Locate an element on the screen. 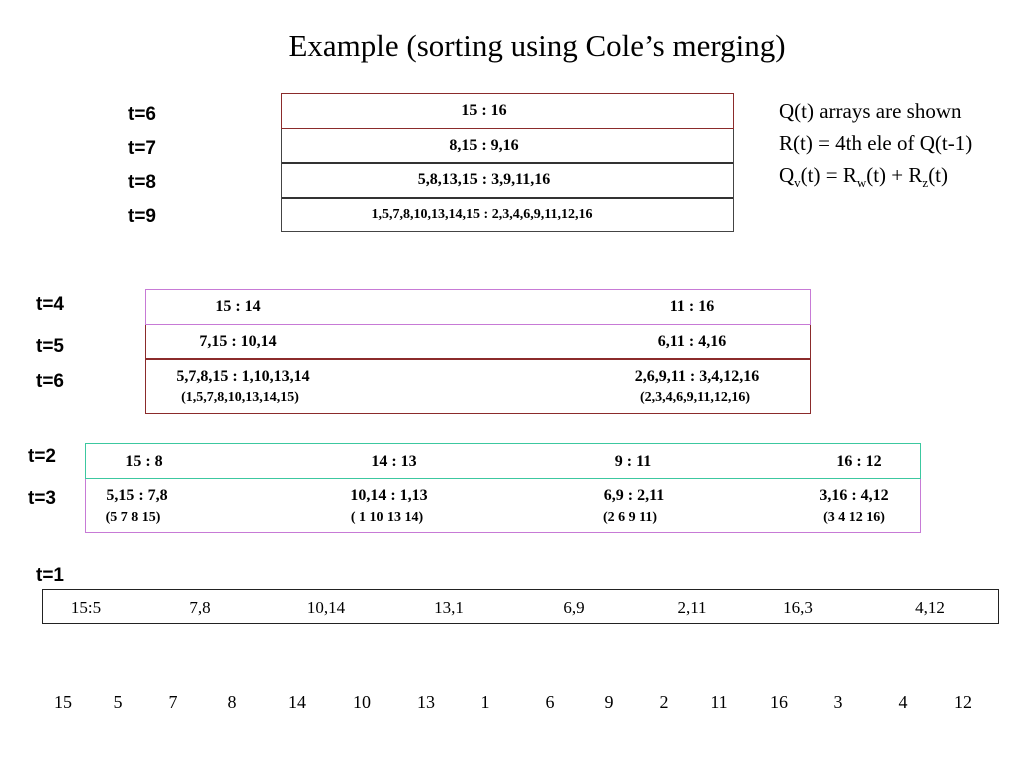 Image resolution: width=1024 pixels, height=768 pixels. input-value: 4 is located at coordinates (903, 702).